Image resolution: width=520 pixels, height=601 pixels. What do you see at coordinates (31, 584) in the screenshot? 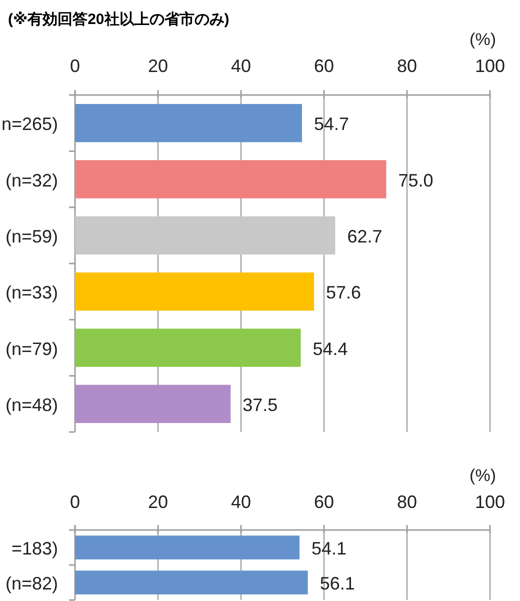
I see `y-tick-label: (n=82)` at bounding box center [31, 584].